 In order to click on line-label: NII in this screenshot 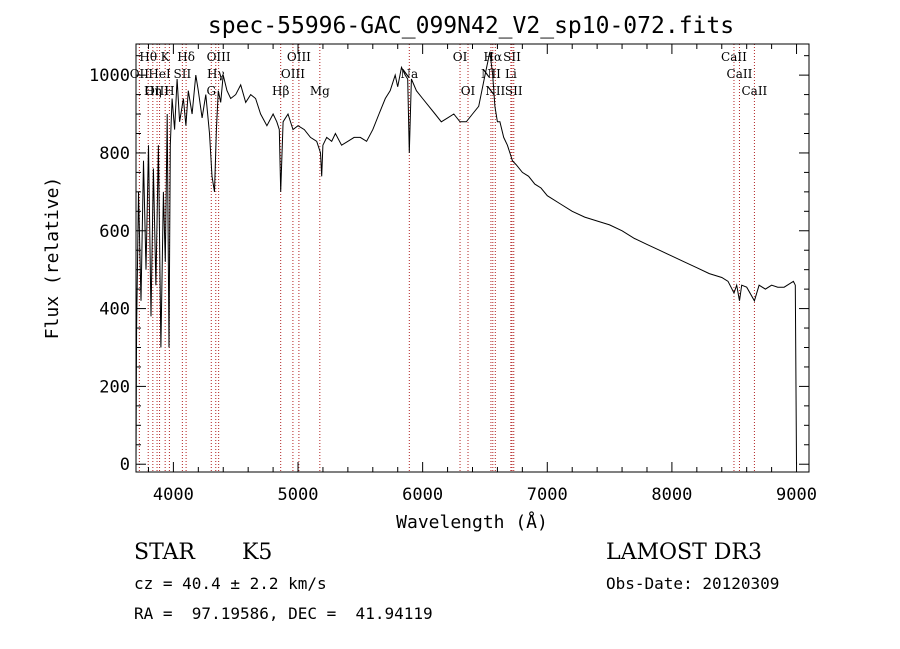, I will do `click(495, 91)`.